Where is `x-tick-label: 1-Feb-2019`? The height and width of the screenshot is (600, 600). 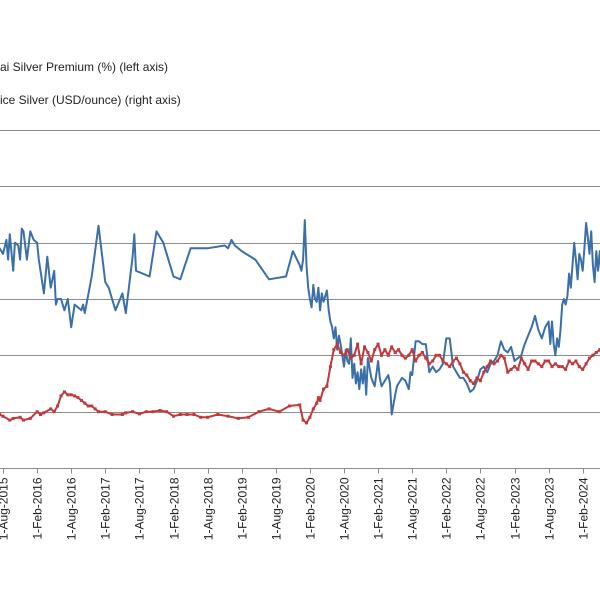
x-tick-label: 1-Feb-2019 is located at coordinates (243, 508).